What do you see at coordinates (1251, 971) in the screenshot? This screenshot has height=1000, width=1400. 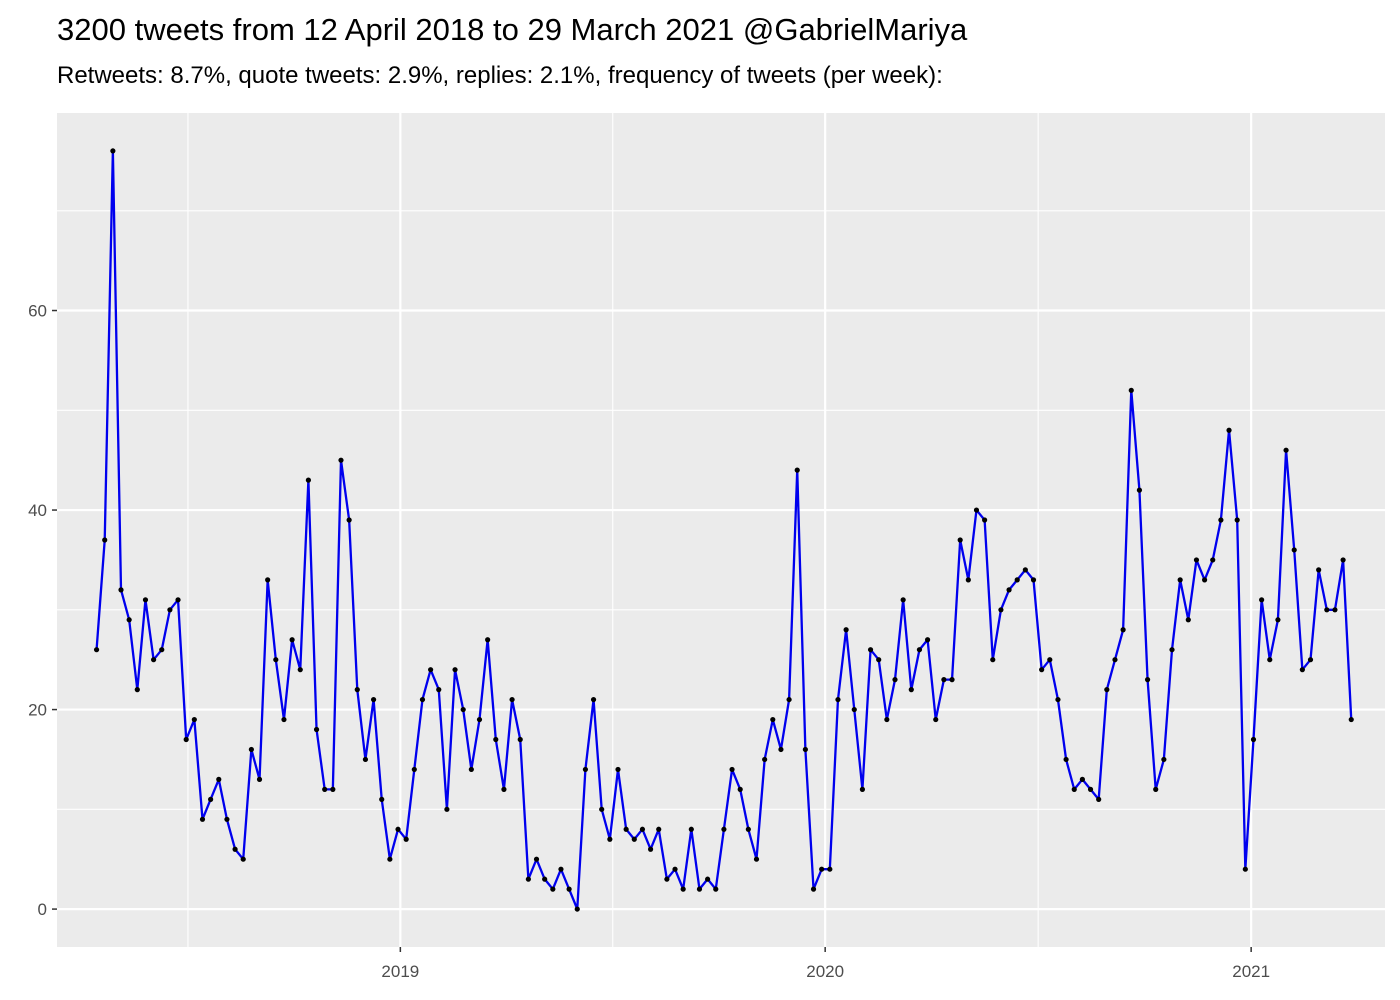 I see `x-tick-label: 2021` at bounding box center [1251, 971].